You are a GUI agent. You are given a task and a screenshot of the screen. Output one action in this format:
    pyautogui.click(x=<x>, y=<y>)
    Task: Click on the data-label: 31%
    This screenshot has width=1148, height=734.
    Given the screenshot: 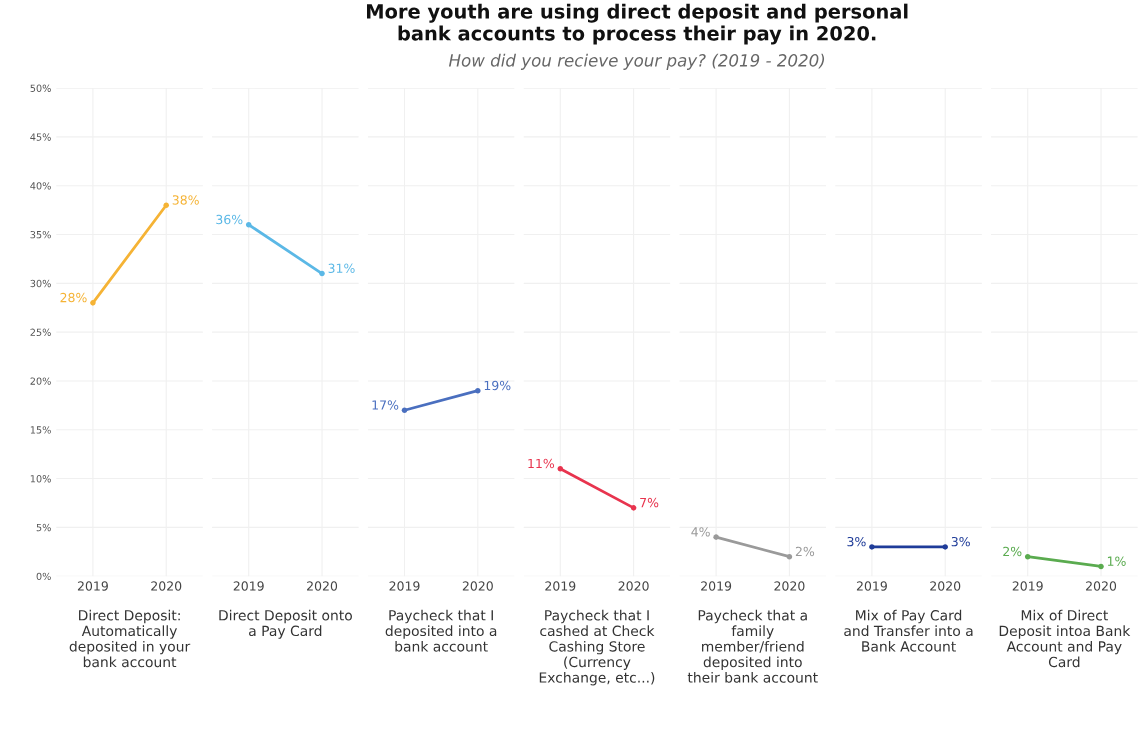 What is the action you would take?
    pyautogui.click(x=341, y=268)
    